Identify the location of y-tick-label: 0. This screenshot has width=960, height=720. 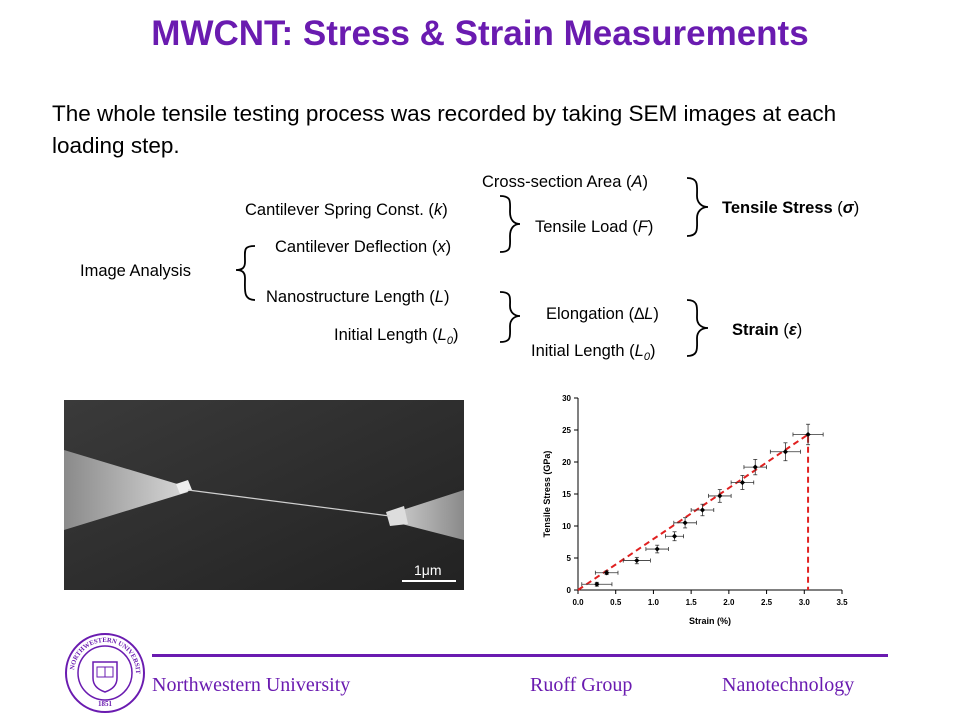
(569, 590).